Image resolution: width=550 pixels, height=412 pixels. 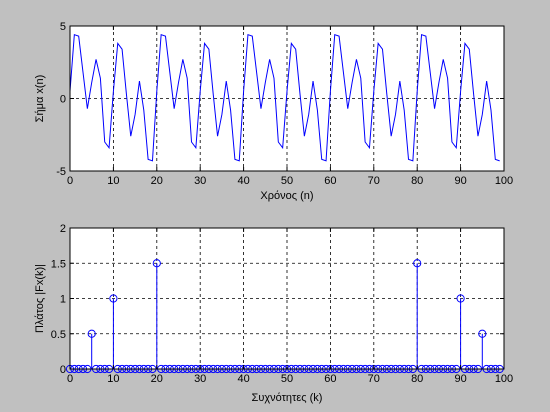 What do you see at coordinates (200, 379) in the screenshot?
I see `spectrum-x-tick-label: 30` at bounding box center [200, 379].